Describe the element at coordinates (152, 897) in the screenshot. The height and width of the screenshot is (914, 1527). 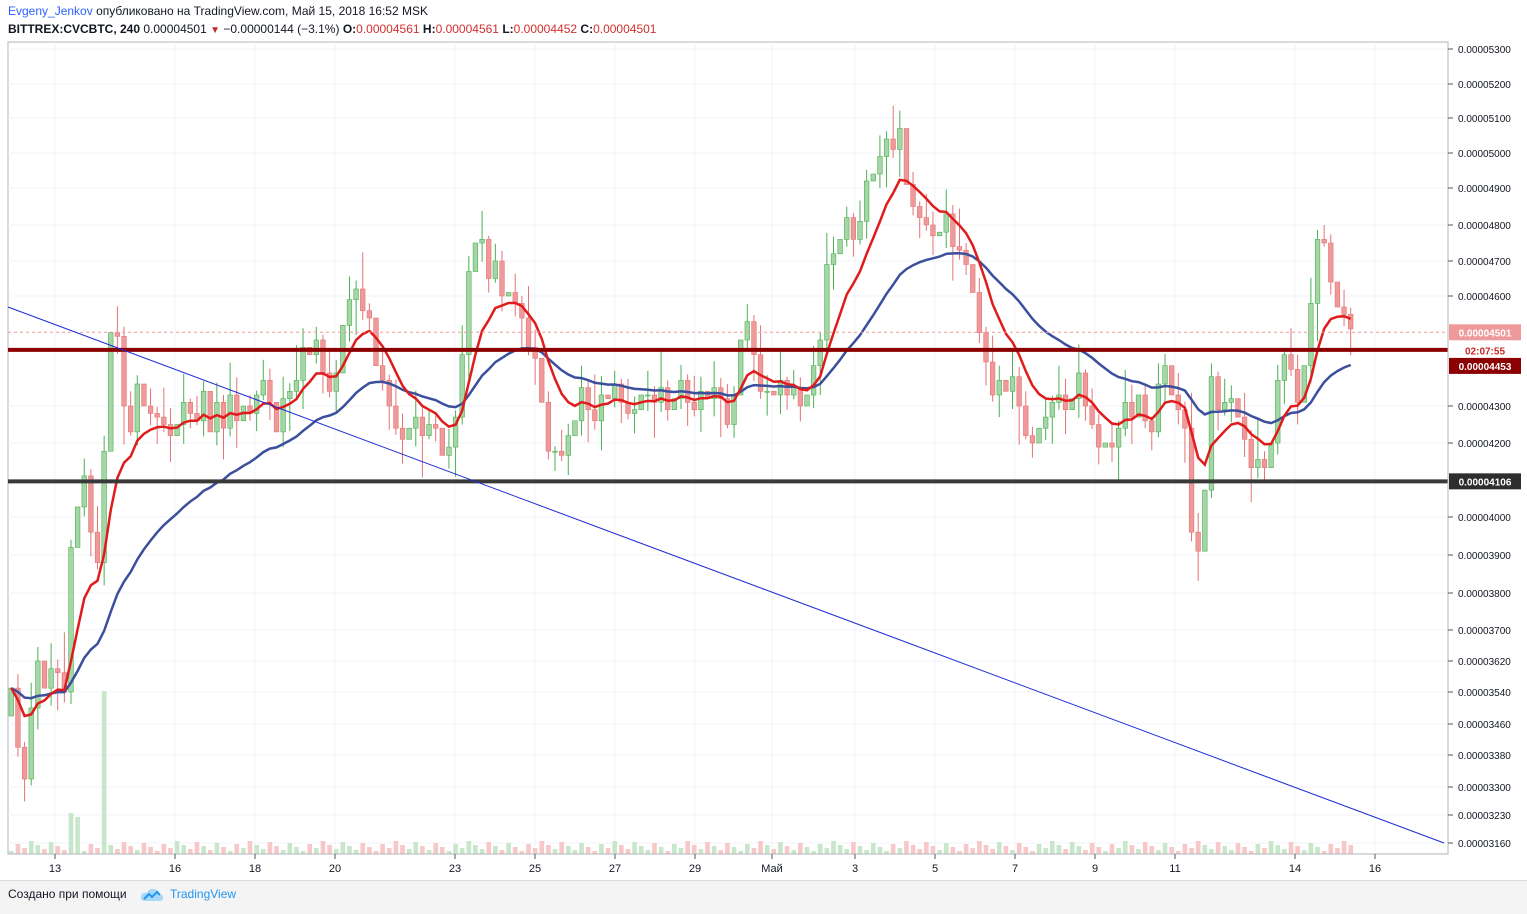
I see `tradingview-cloud-icon` at that location.